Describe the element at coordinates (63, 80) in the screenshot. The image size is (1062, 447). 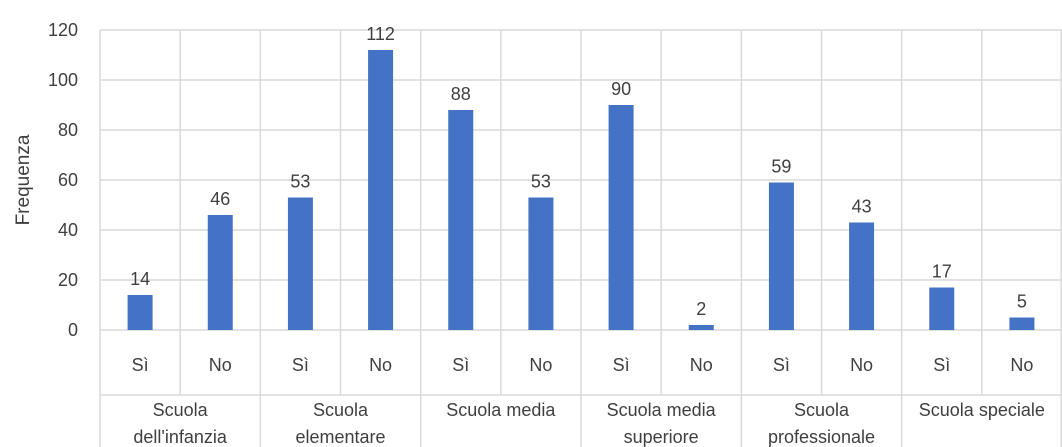
I see `y-tick-label: 100` at that location.